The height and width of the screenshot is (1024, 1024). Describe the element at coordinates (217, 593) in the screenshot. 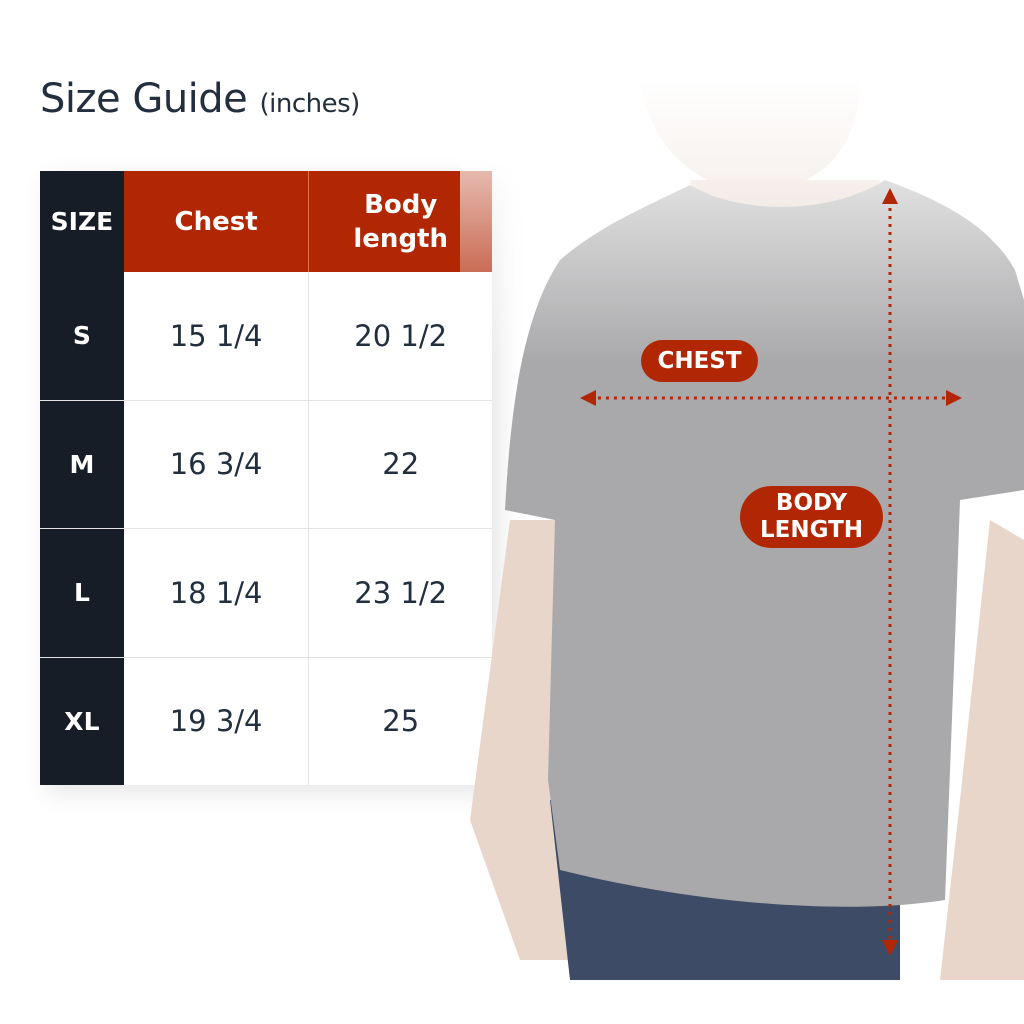

I see `chest-cell: 18 1/4` at that location.